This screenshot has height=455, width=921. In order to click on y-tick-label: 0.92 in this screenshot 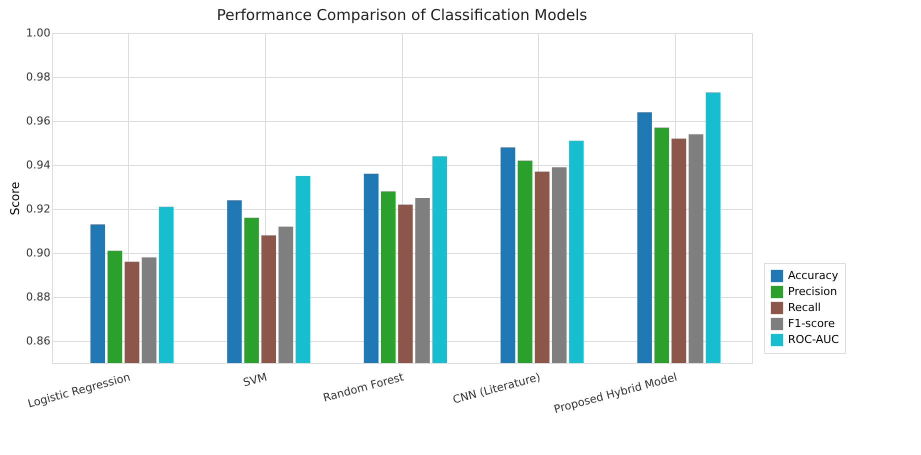, I will do `click(38, 209)`.